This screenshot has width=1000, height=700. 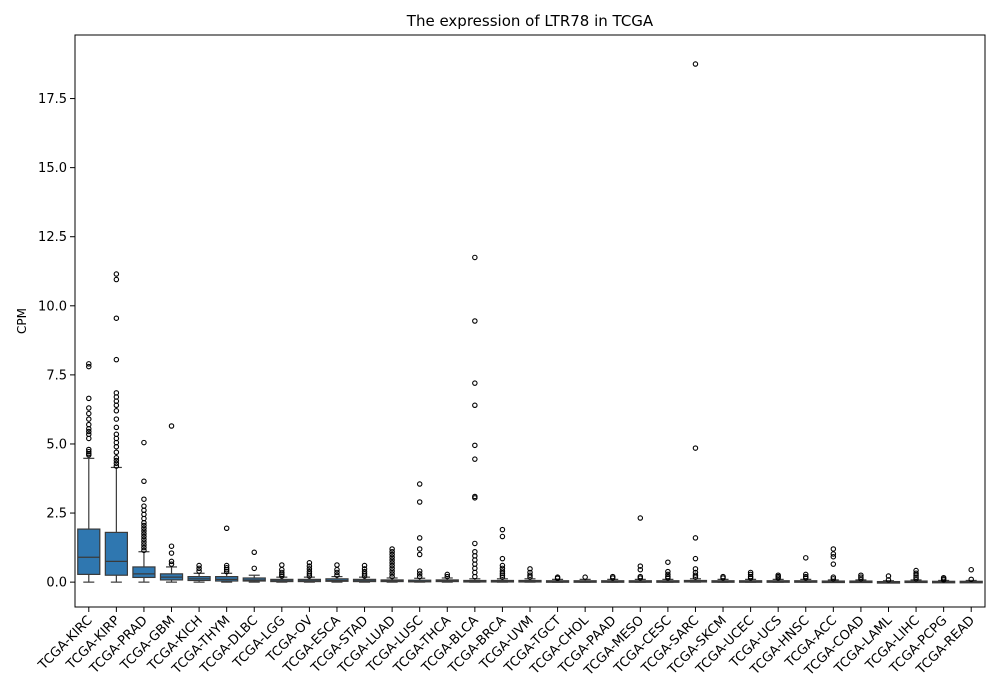 What do you see at coordinates (502, 554) in the screenshot?
I see `box-tcga-brca` at bounding box center [502, 554].